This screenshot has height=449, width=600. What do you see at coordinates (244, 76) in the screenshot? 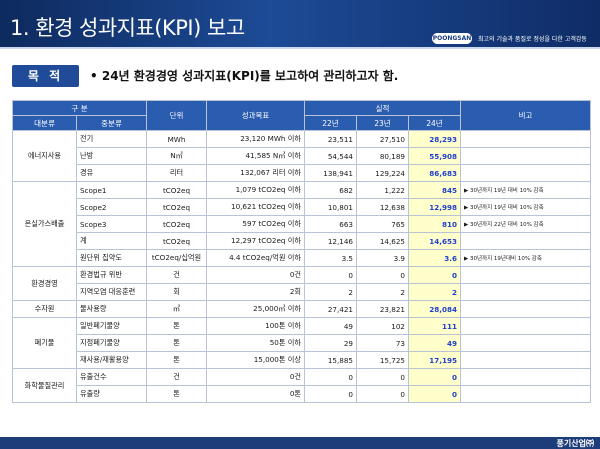
I see `purpose-text: • 24년 환경경영 성과지표(KPI)를 보고하여 관리하고자 함.` at bounding box center [244, 76].